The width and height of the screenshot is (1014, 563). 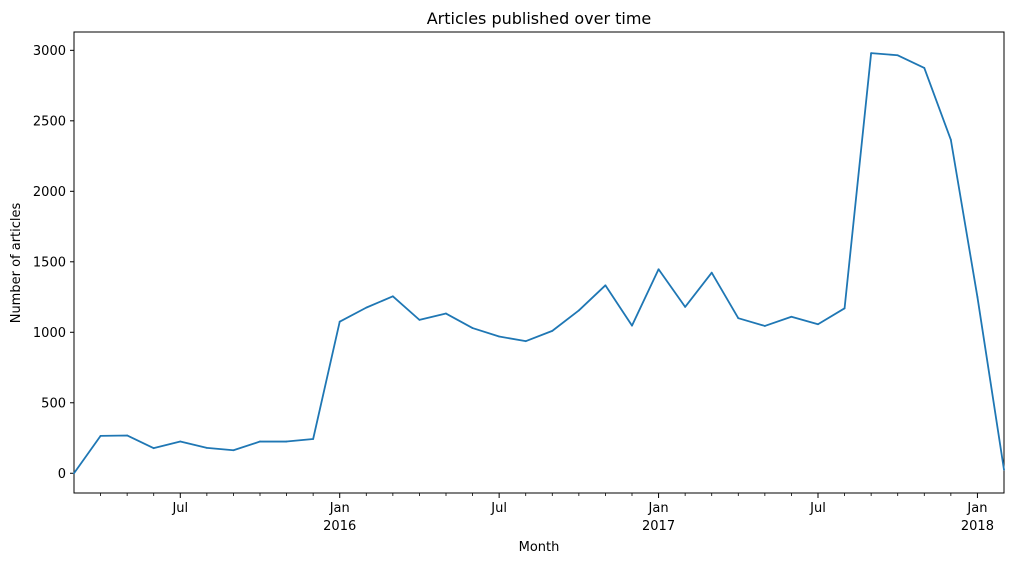 I want to click on y-tick-label: 500, so click(x=53, y=403).